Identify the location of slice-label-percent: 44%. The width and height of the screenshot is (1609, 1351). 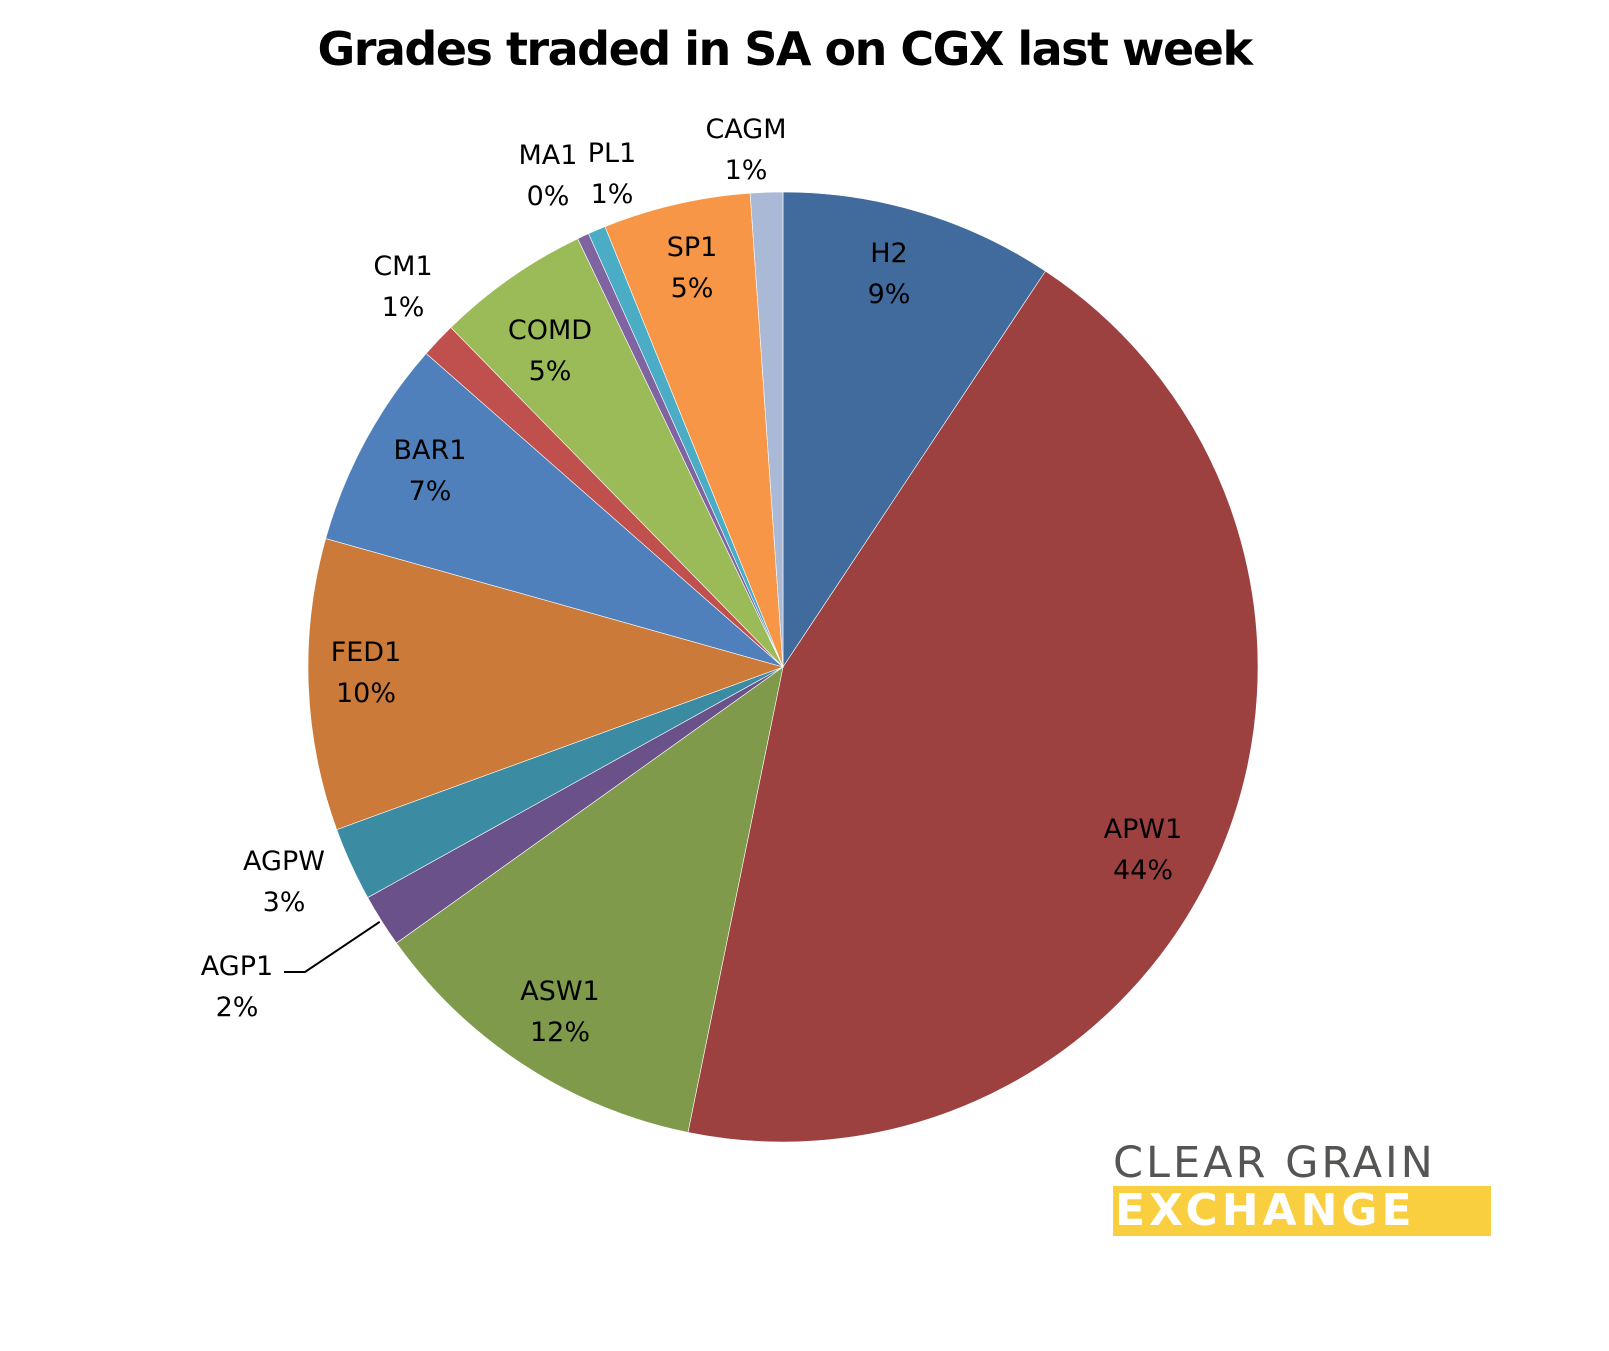
(1143, 870).